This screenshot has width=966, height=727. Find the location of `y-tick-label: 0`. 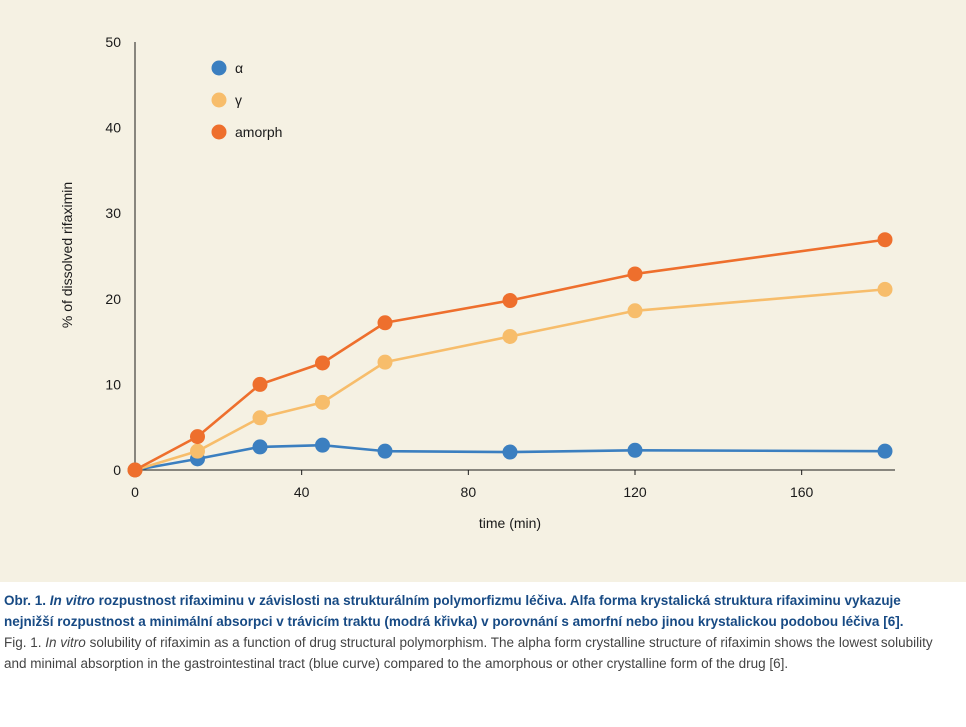

y-tick-label: 0 is located at coordinates (117, 470).